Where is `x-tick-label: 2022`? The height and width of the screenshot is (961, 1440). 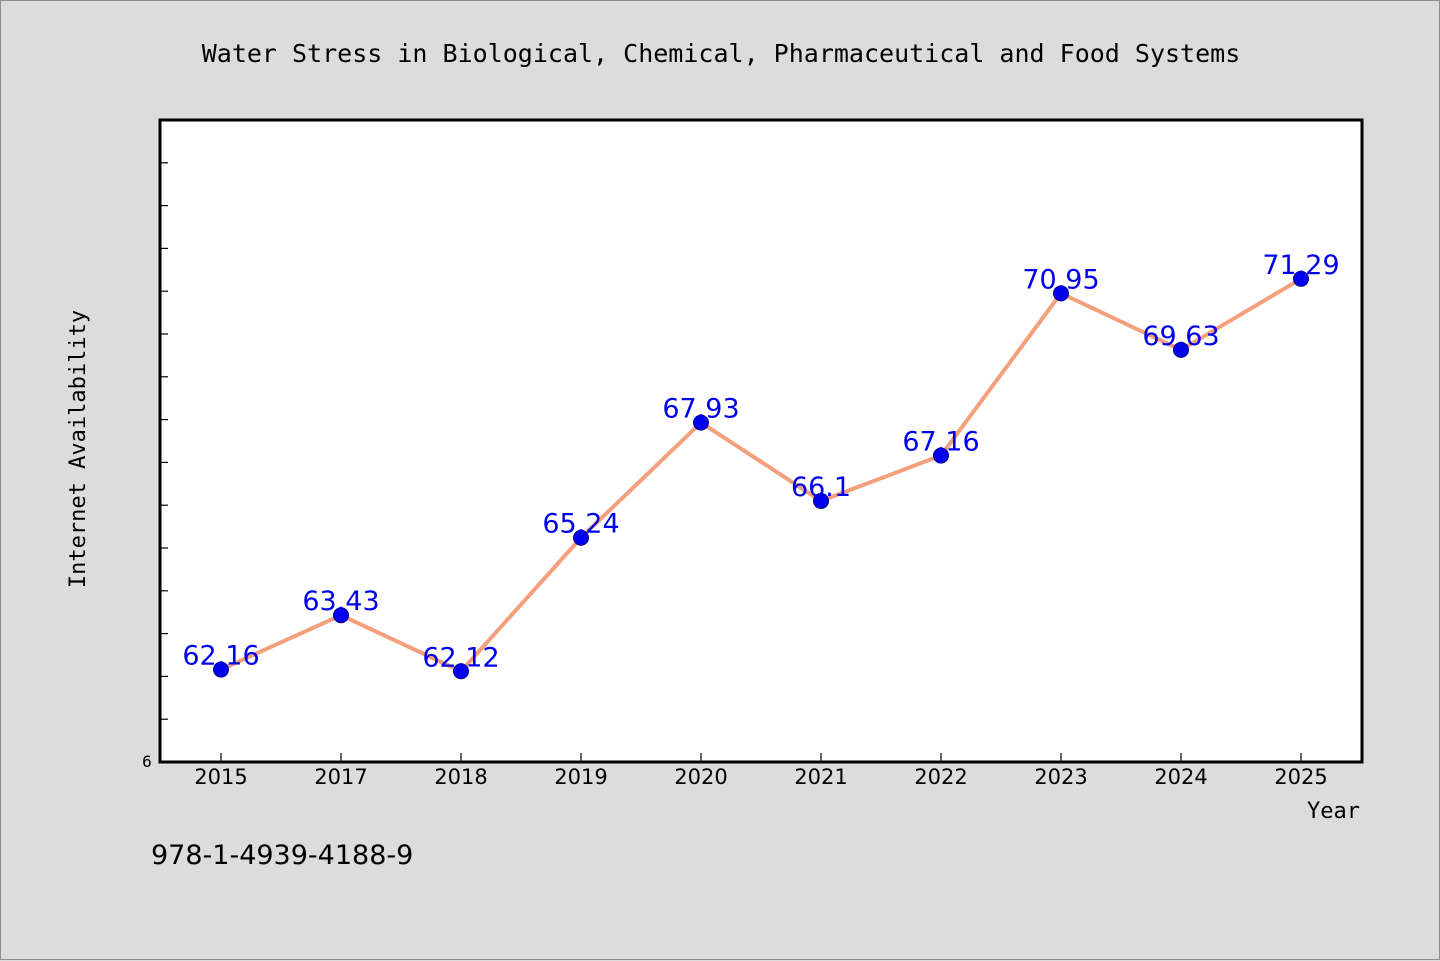
x-tick-label: 2022 is located at coordinates (940, 777).